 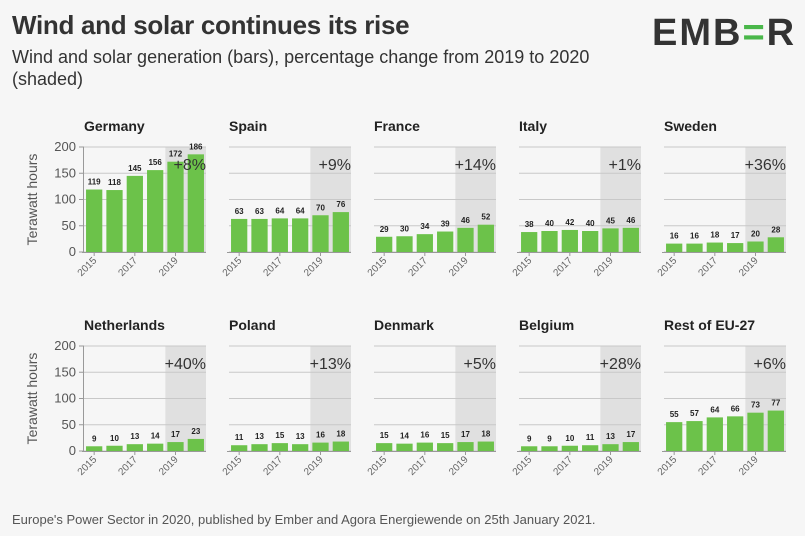 I want to click on bar-belgium-2016, so click(x=549, y=448).